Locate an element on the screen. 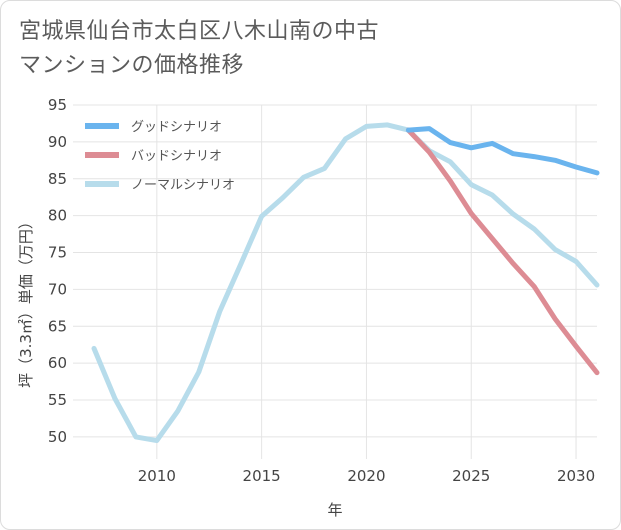  y-tick-label: 50 is located at coordinates (57, 437).